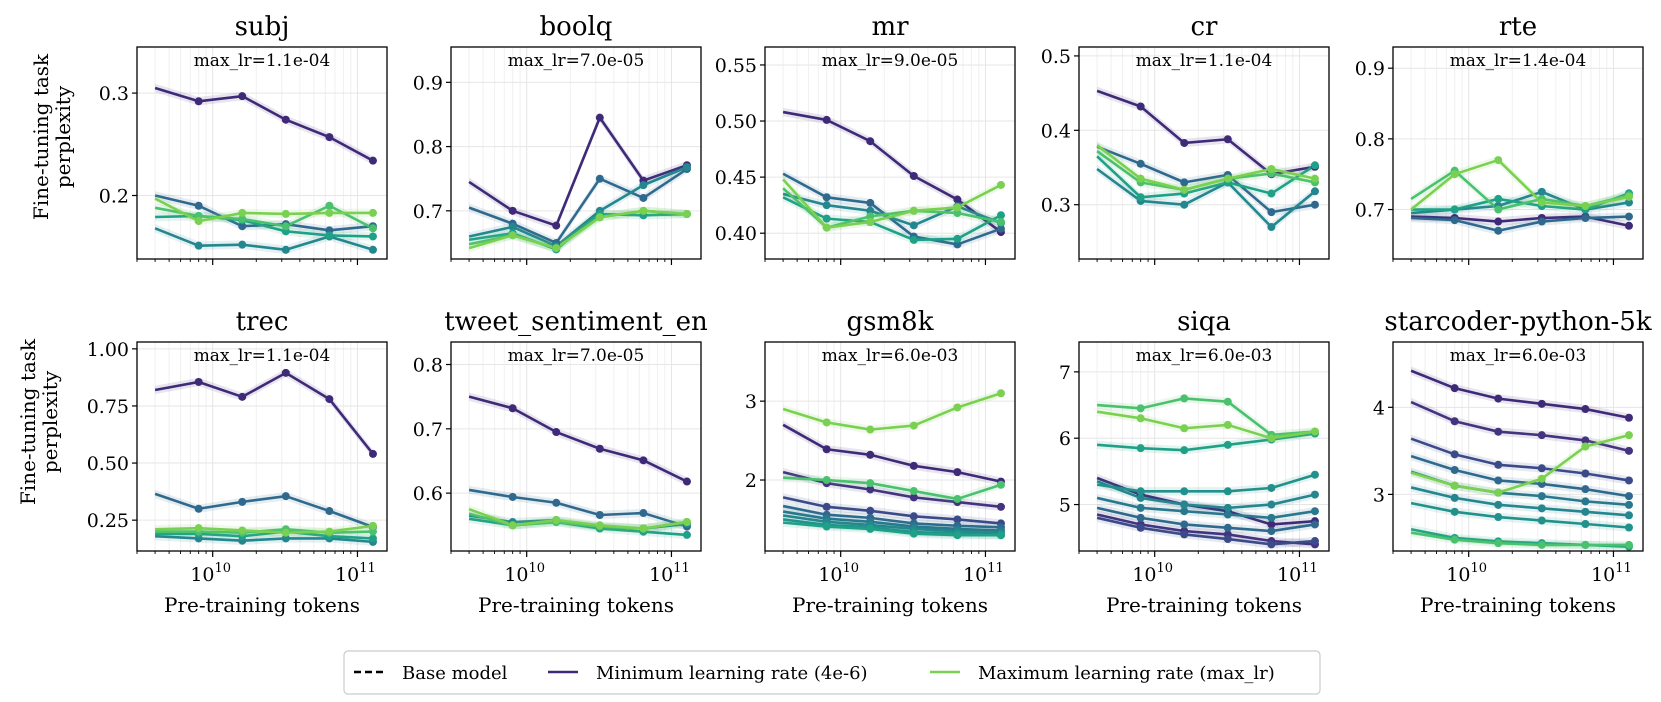  What do you see at coordinates (576, 356) in the screenshot?
I see `max-lr-annotation: max_lr=7.0e-05` at bounding box center [576, 356].